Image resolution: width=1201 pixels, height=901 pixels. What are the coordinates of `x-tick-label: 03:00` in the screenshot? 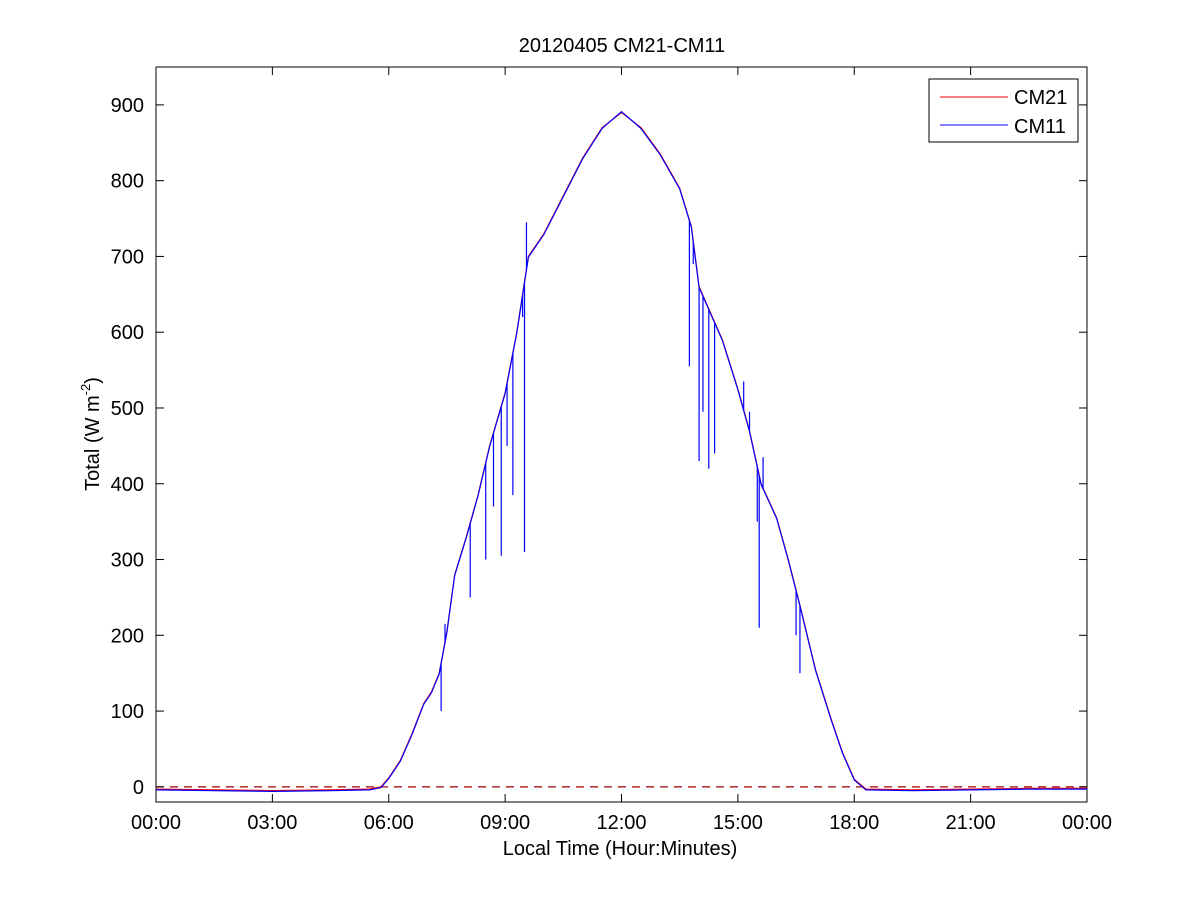 It's located at (272, 823).